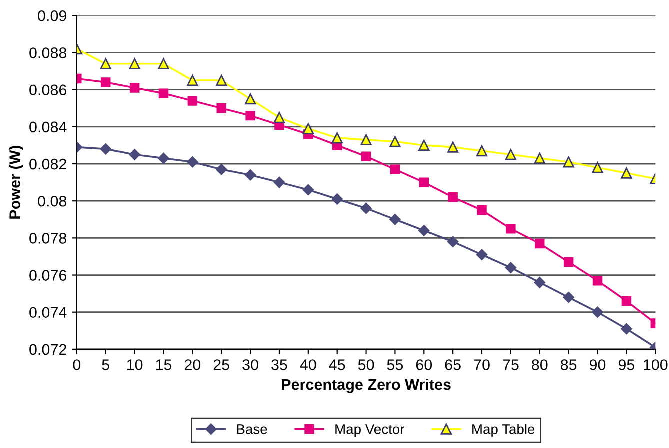 The width and height of the screenshot is (669, 448). Describe the element at coordinates (280, 365) in the screenshot. I see `x-tick-label: 35` at that location.